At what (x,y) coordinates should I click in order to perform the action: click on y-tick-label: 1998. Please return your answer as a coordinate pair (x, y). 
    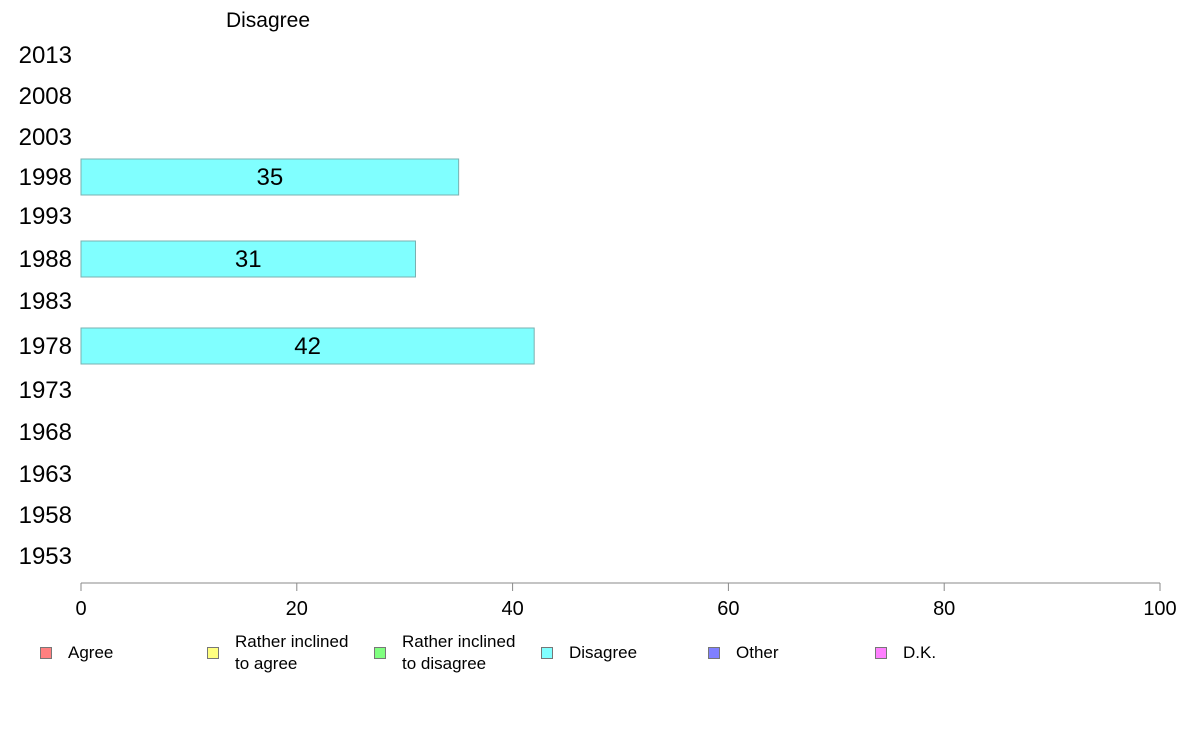
    Looking at the image, I should click on (45, 177).